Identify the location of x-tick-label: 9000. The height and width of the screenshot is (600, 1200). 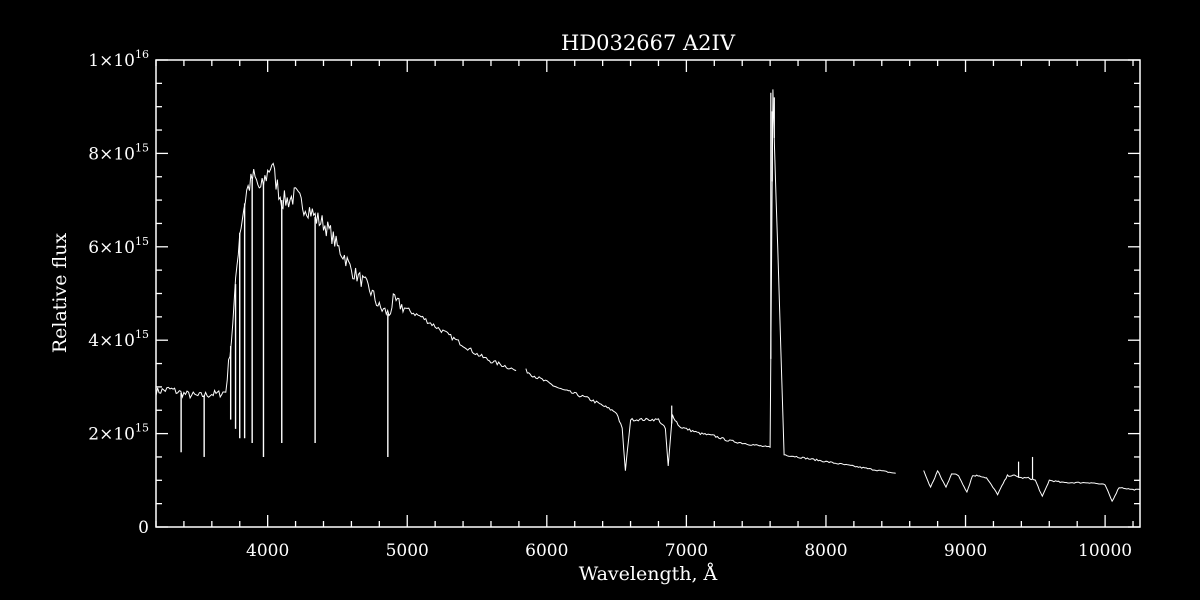
(965, 551).